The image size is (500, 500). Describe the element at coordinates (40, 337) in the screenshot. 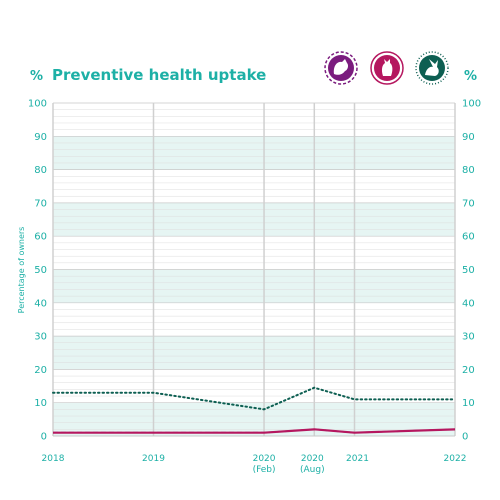

I see `y-tick-left-30: 30` at that location.